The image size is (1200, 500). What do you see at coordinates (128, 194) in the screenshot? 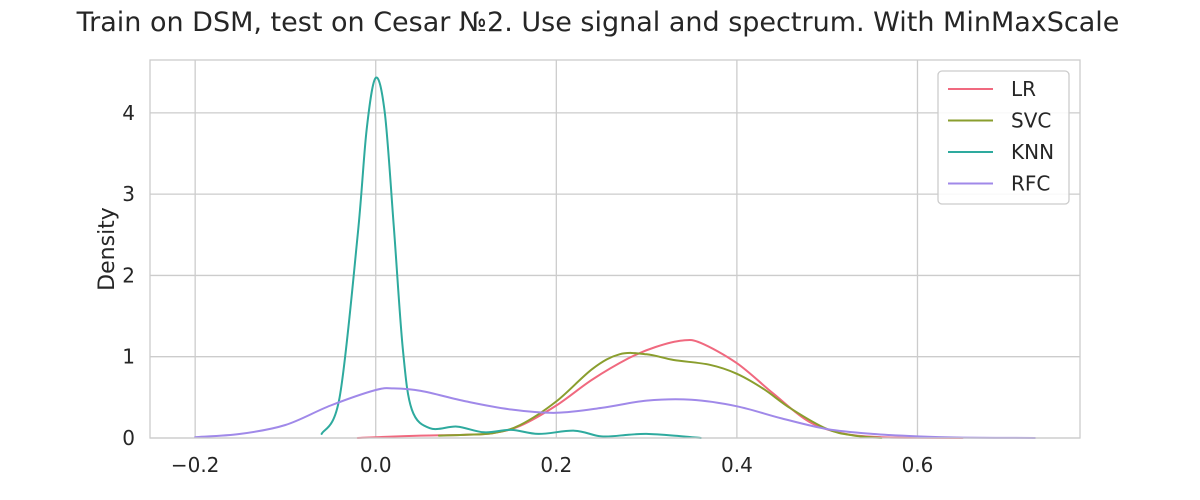
I see `y-tick-label: 3` at bounding box center [128, 194].